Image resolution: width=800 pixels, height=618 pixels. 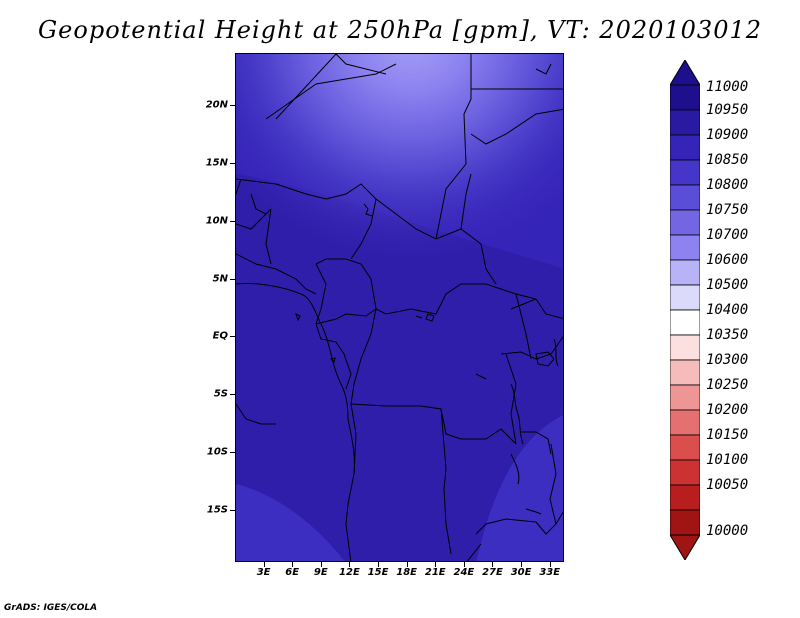 What do you see at coordinates (727, 87) in the screenshot?
I see `colorbar-level-label: 11000` at bounding box center [727, 87].